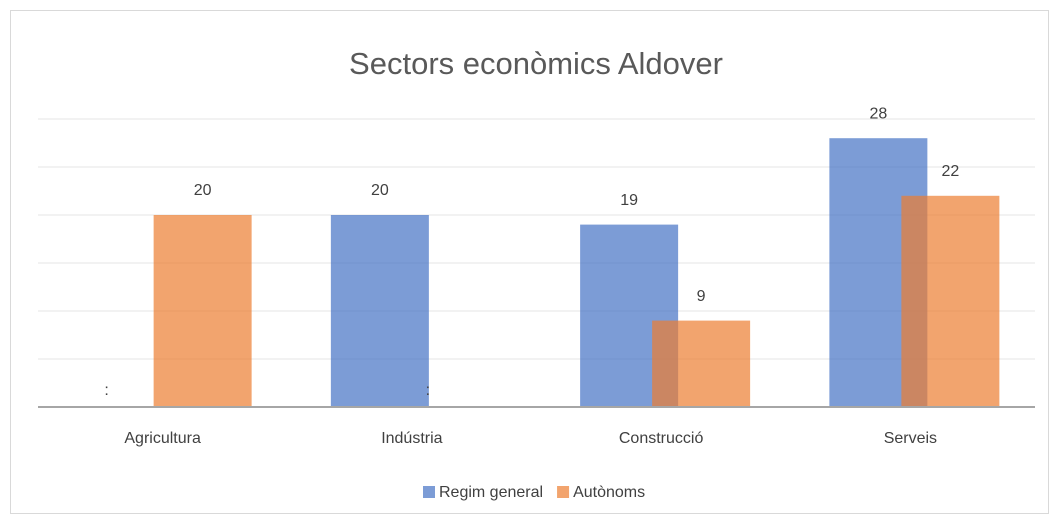 Image resolution: width=1059 pixels, height=524 pixels. What do you see at coordinates (878, 113) in the screenshot?
I see `data-label: 28` at bounding box center [878, 113].